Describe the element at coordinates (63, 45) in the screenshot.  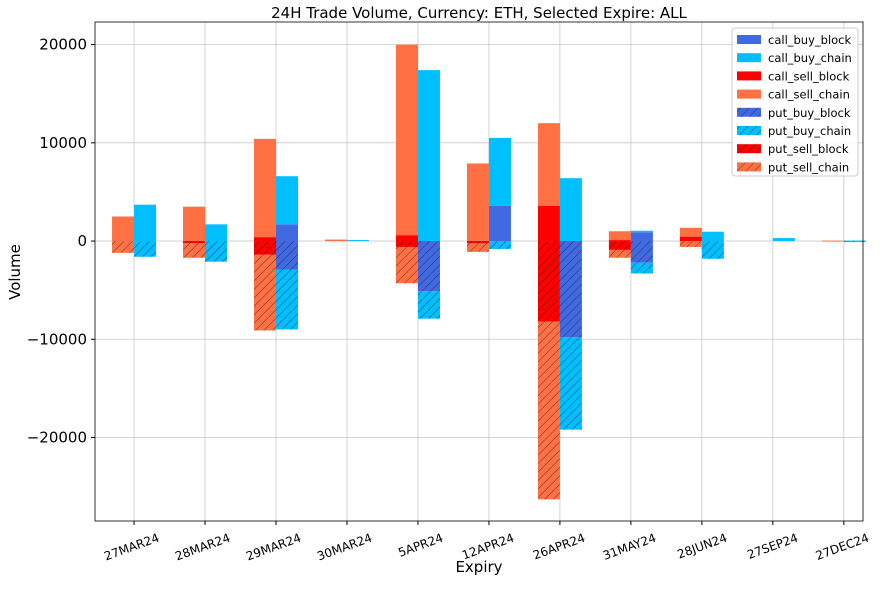
I see `y-tick-label: 20000` at that location.